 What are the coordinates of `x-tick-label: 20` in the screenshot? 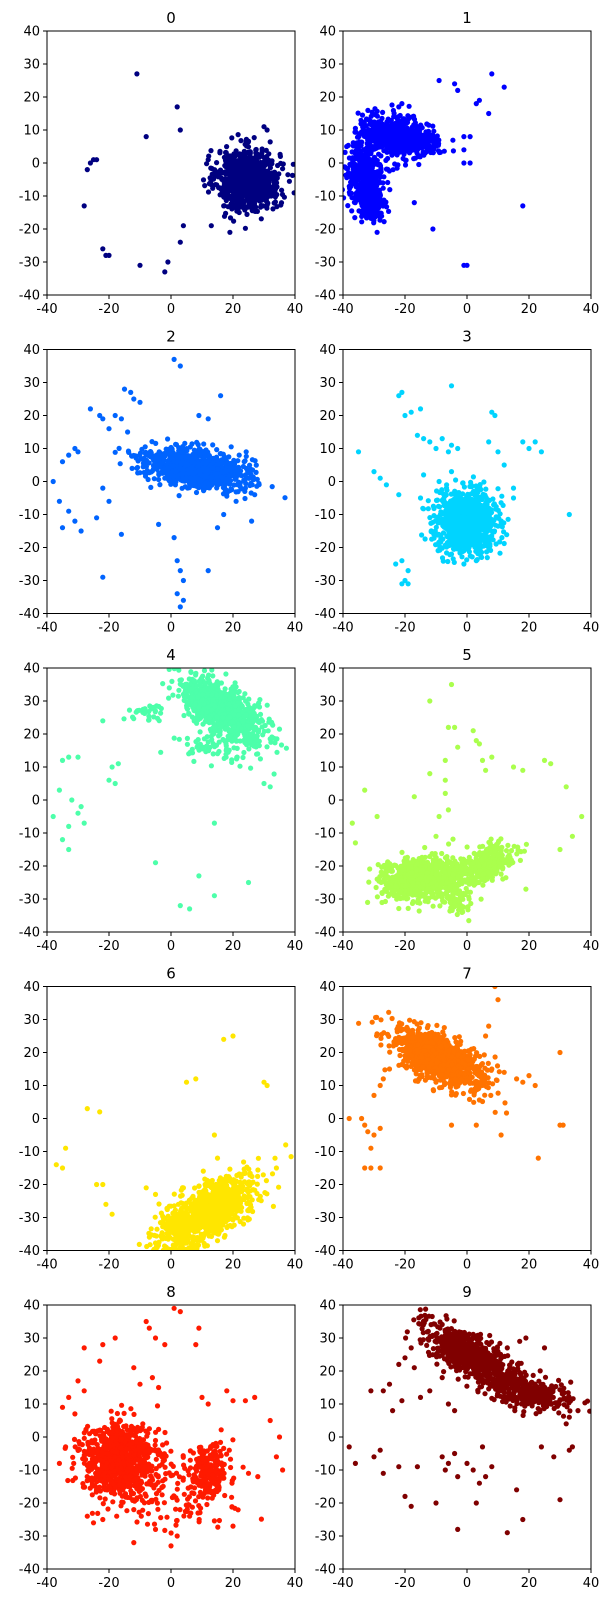 It's located at (233, 628).